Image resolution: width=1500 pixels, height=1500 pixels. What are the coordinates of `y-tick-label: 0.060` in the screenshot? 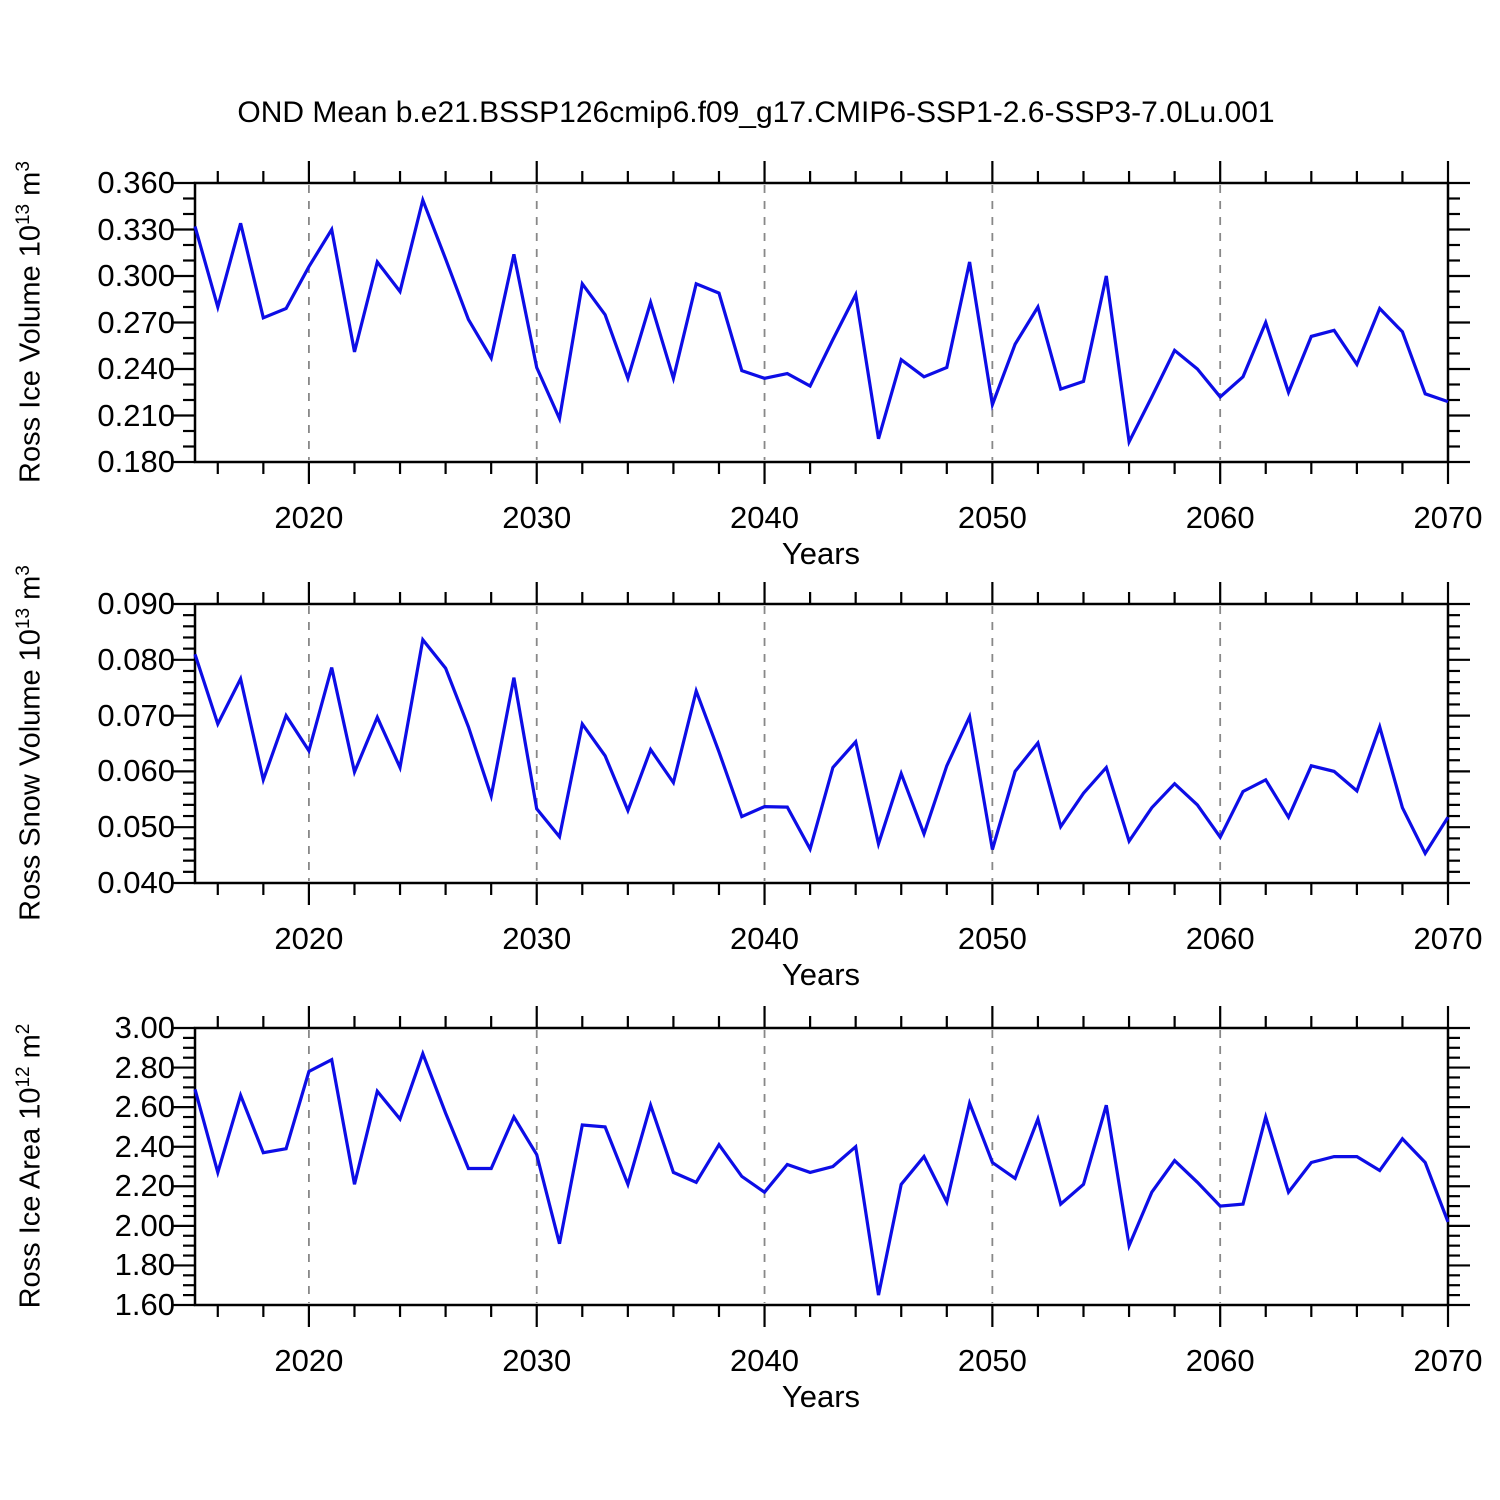 It's located at (136, 771).